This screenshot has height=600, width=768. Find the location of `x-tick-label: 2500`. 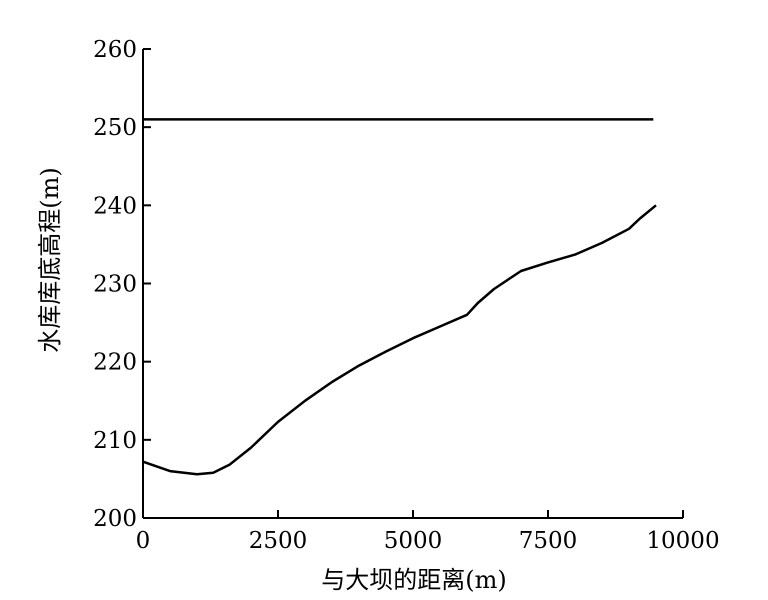

x-tick-label: 2500 is located at coordinates (278, 541).